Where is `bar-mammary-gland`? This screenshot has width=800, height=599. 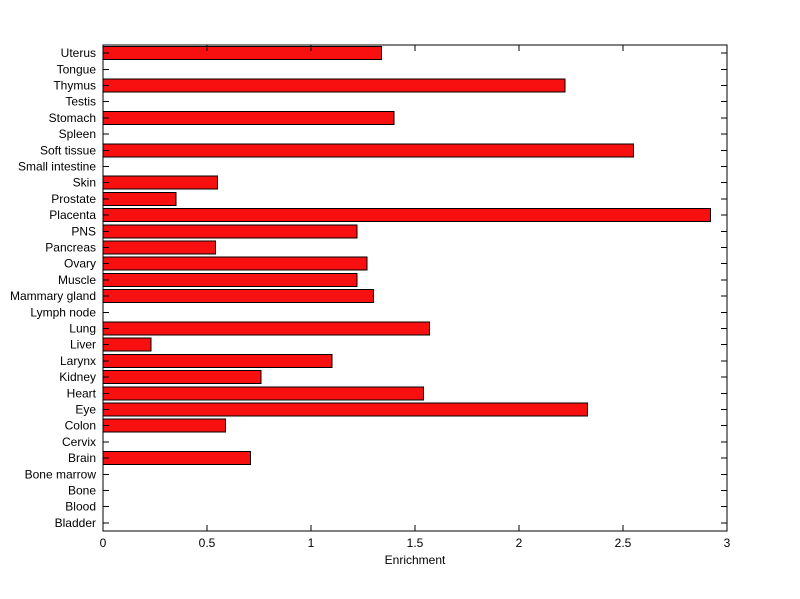
bar-mammary-gland is located at coordinates (238, 296).